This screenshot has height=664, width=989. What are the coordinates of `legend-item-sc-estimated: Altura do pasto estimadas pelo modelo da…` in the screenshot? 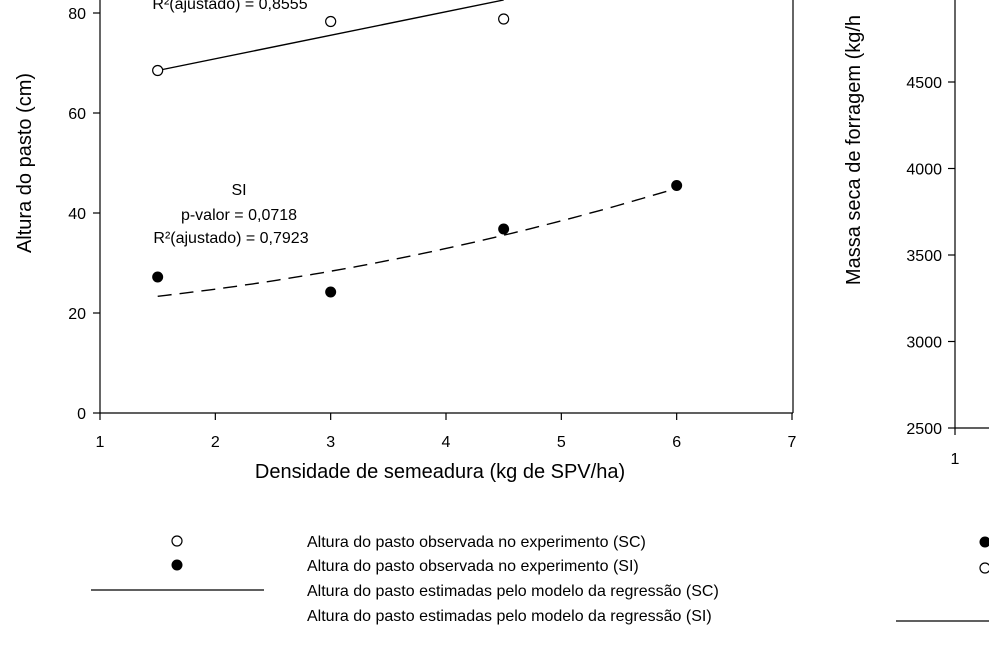 It's located at (513, 591).